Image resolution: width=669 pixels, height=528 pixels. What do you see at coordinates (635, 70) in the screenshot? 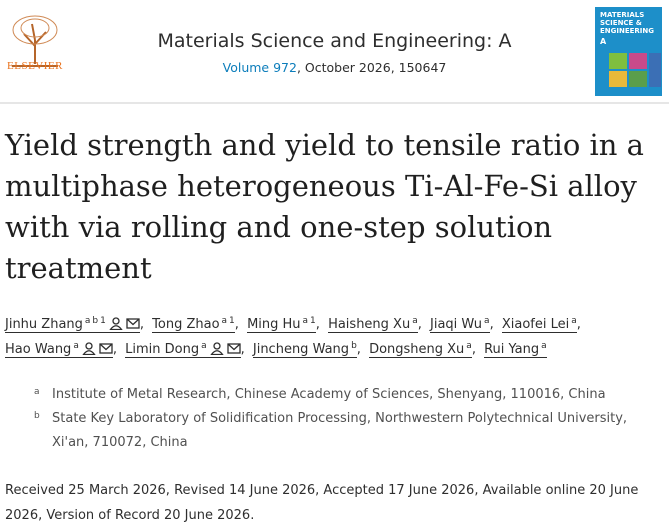
I see `cover-art` at bounding box center [635, 70].